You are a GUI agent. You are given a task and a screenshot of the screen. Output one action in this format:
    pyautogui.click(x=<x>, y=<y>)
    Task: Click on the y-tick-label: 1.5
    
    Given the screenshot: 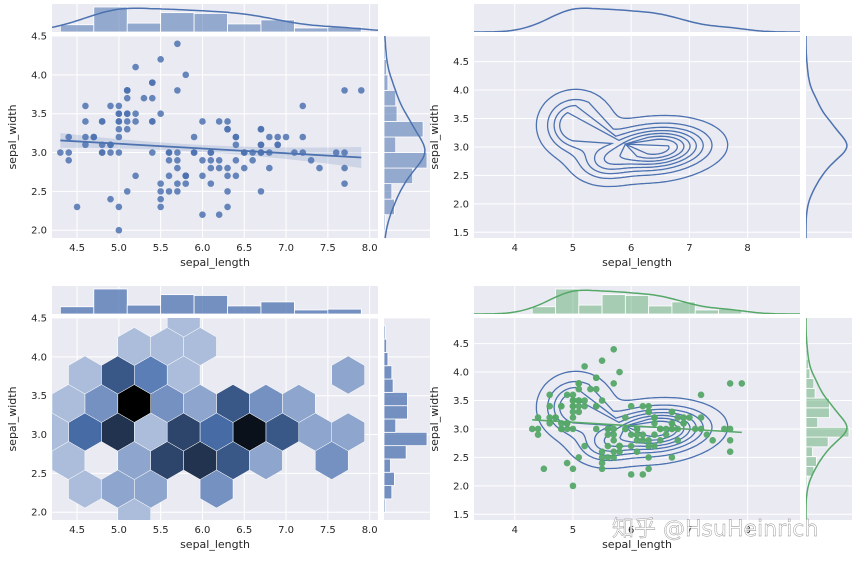 What is the action you would take?
    pyautogui.click(x=461, y=515)
    